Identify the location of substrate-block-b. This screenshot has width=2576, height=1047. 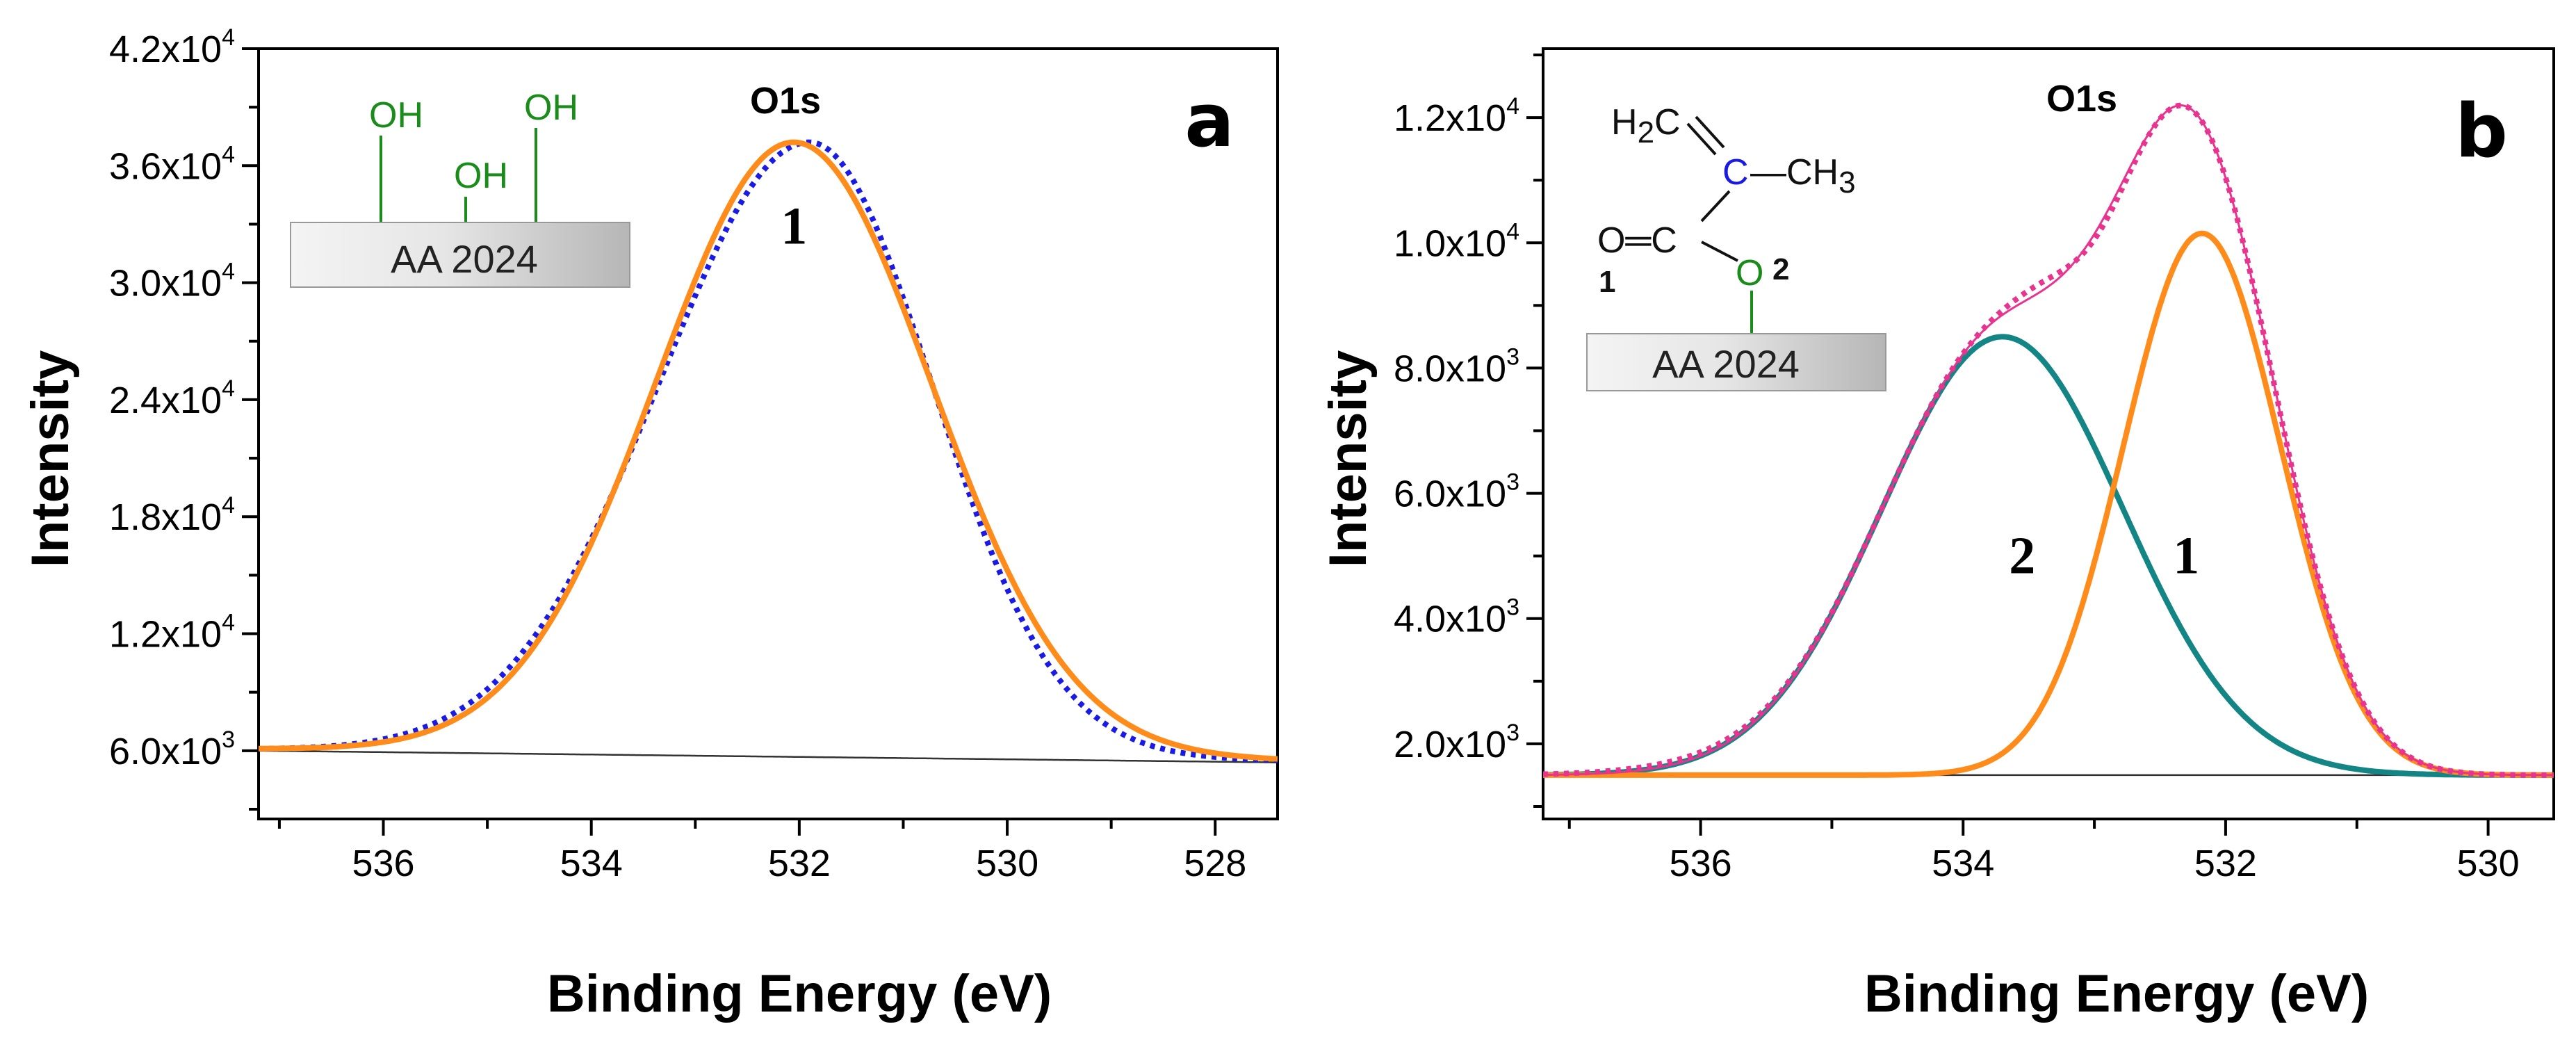
(1736, 362).